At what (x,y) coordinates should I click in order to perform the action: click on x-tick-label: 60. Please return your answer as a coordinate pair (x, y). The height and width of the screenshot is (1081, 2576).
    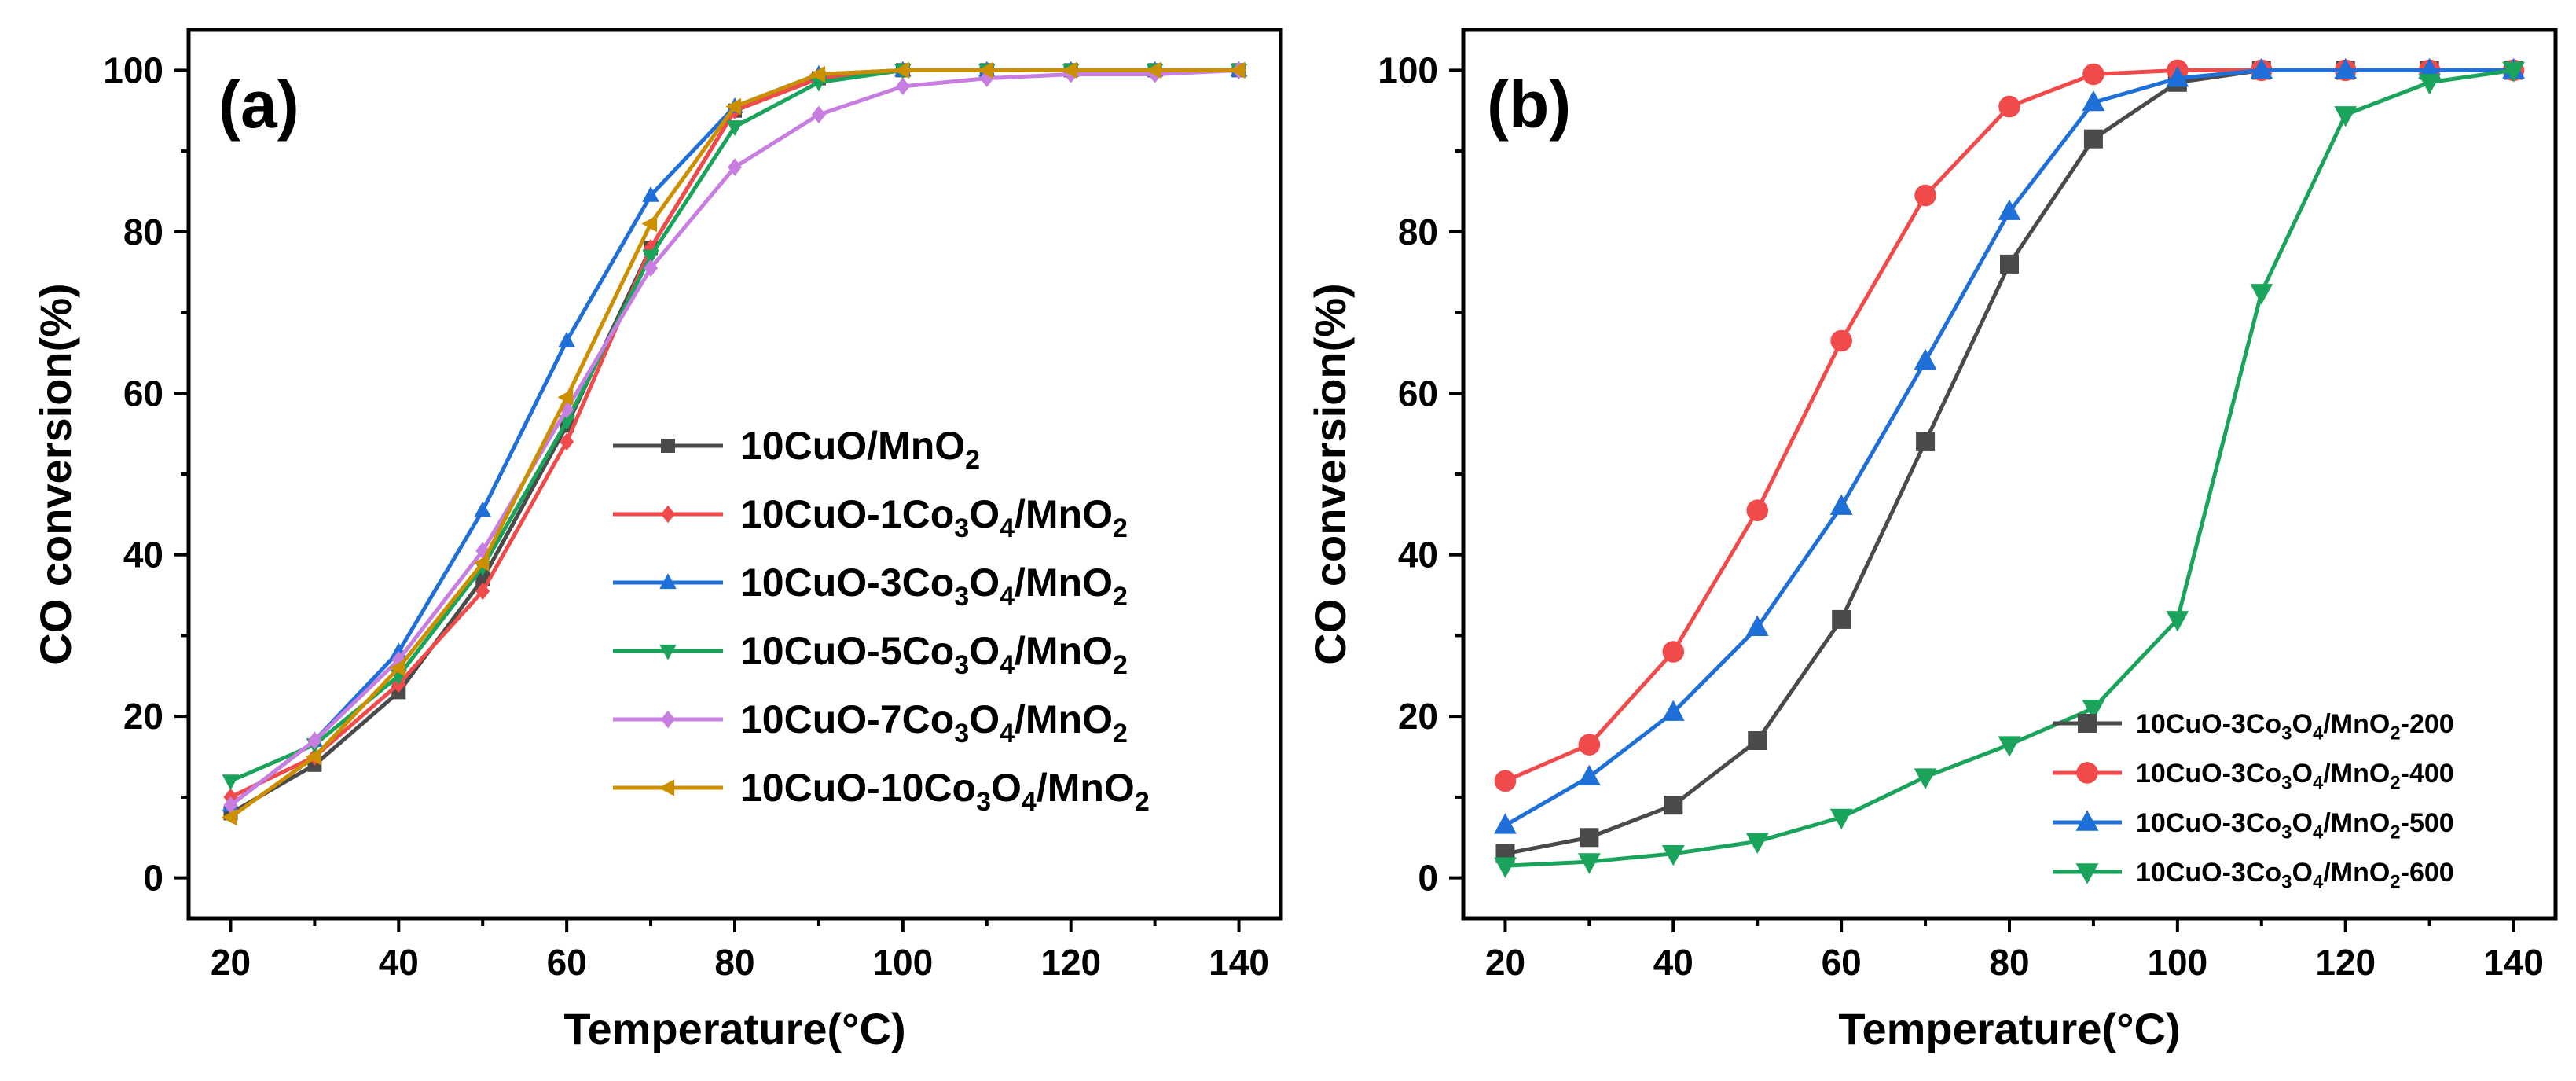
    Looking at the image, I should click on (567, 962).